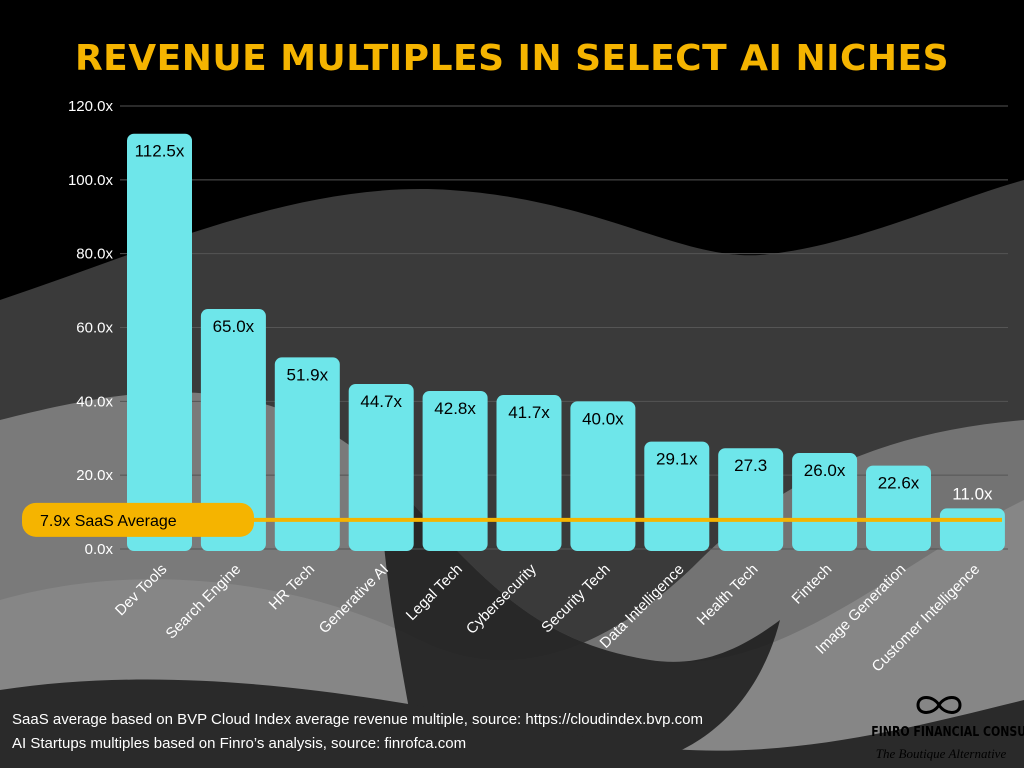  Describe the element at coordinates (204, 602) in the screenshot. I see `x-tick-label: Search Engine` at that location.